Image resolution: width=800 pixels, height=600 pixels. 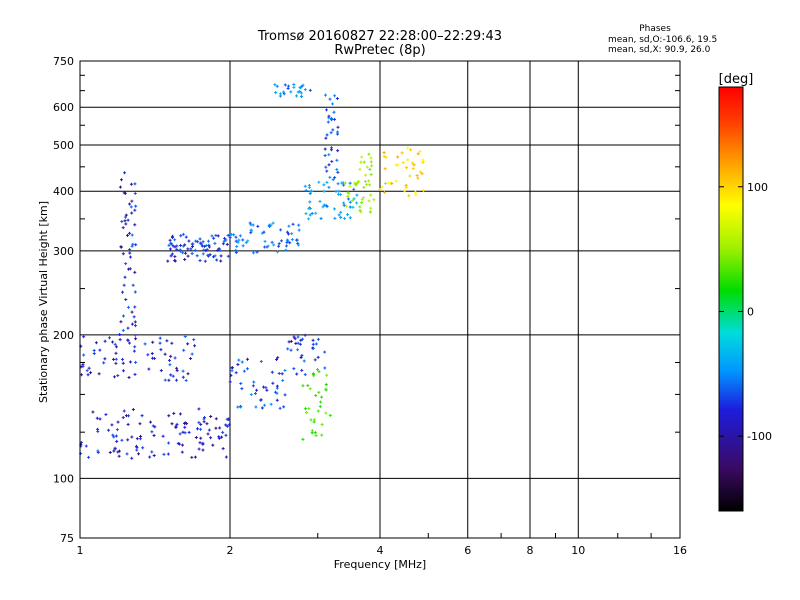 I want to click on chart-title: Tromsø 20160827 22:28:00–22:29:43, so click(x=379, y=36).